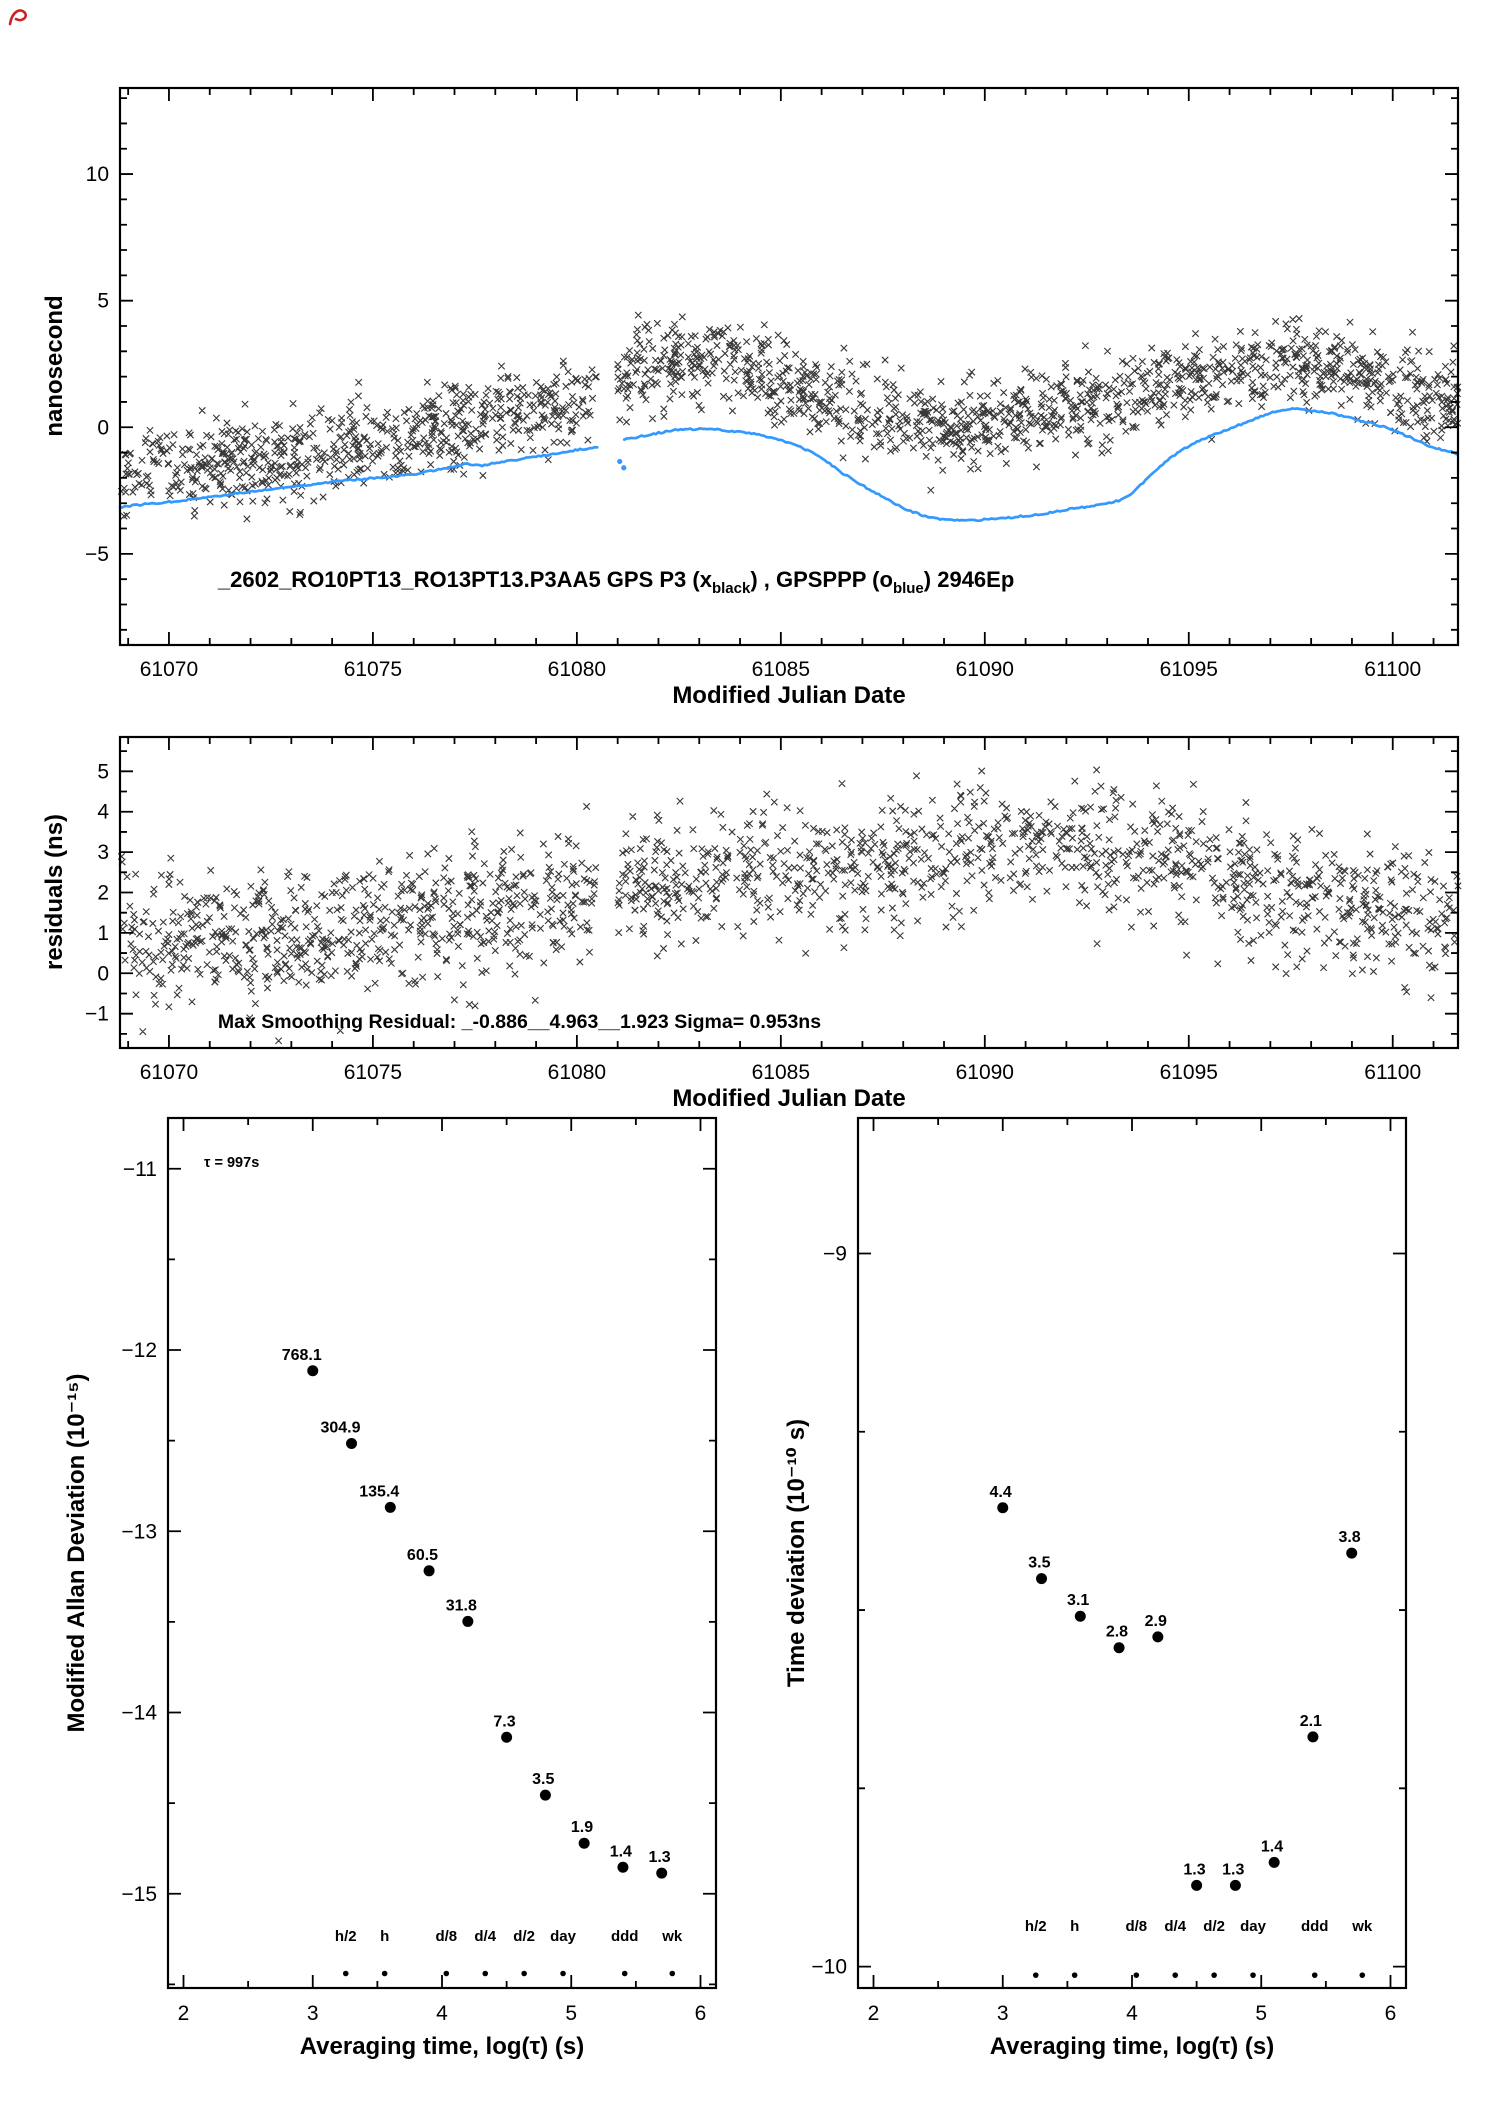  Describe the element at coordinates (789, 905) in the screenshot. I see `scatter-x-series` at that location.